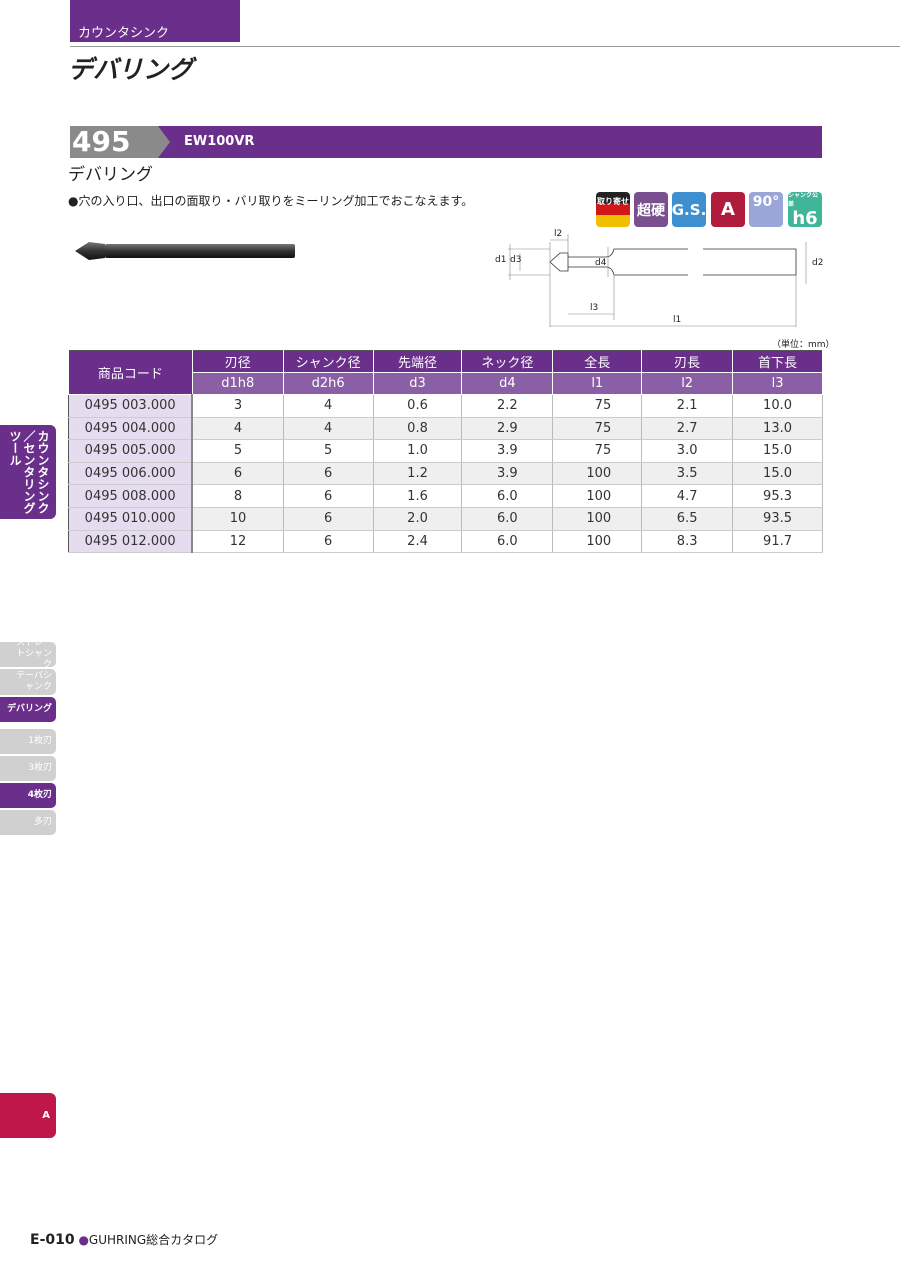 The width and height of the screenshot is (900, 1273). What do you see at coordinates (238, 519) in the screenshot?
I see `cell: 10` at bounding box center [238, 519].